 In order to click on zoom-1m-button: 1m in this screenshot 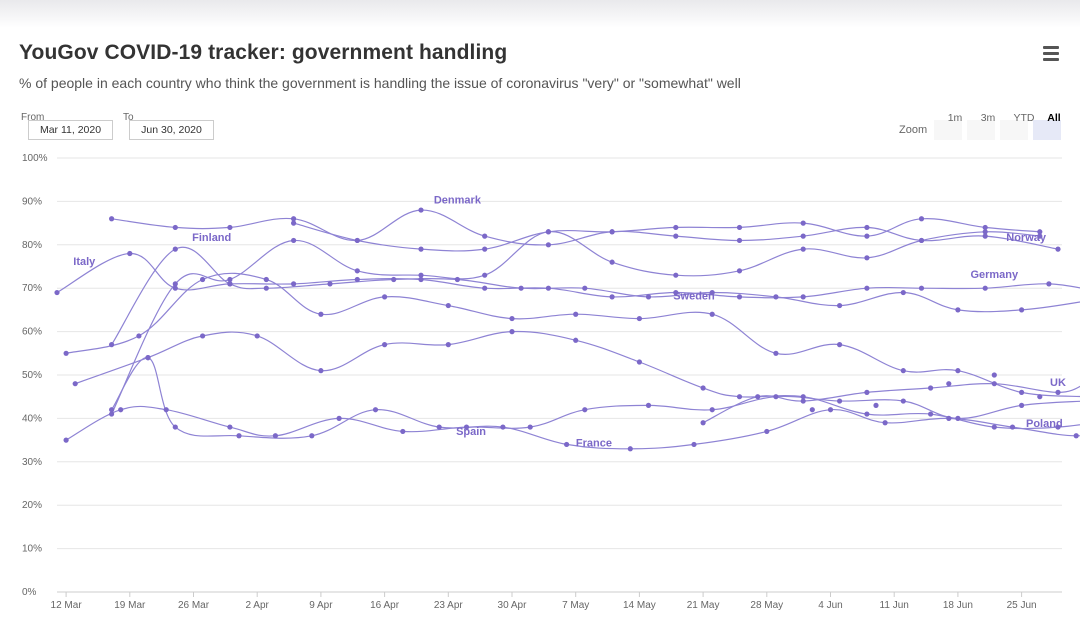, I will do `click(955, 118)`.